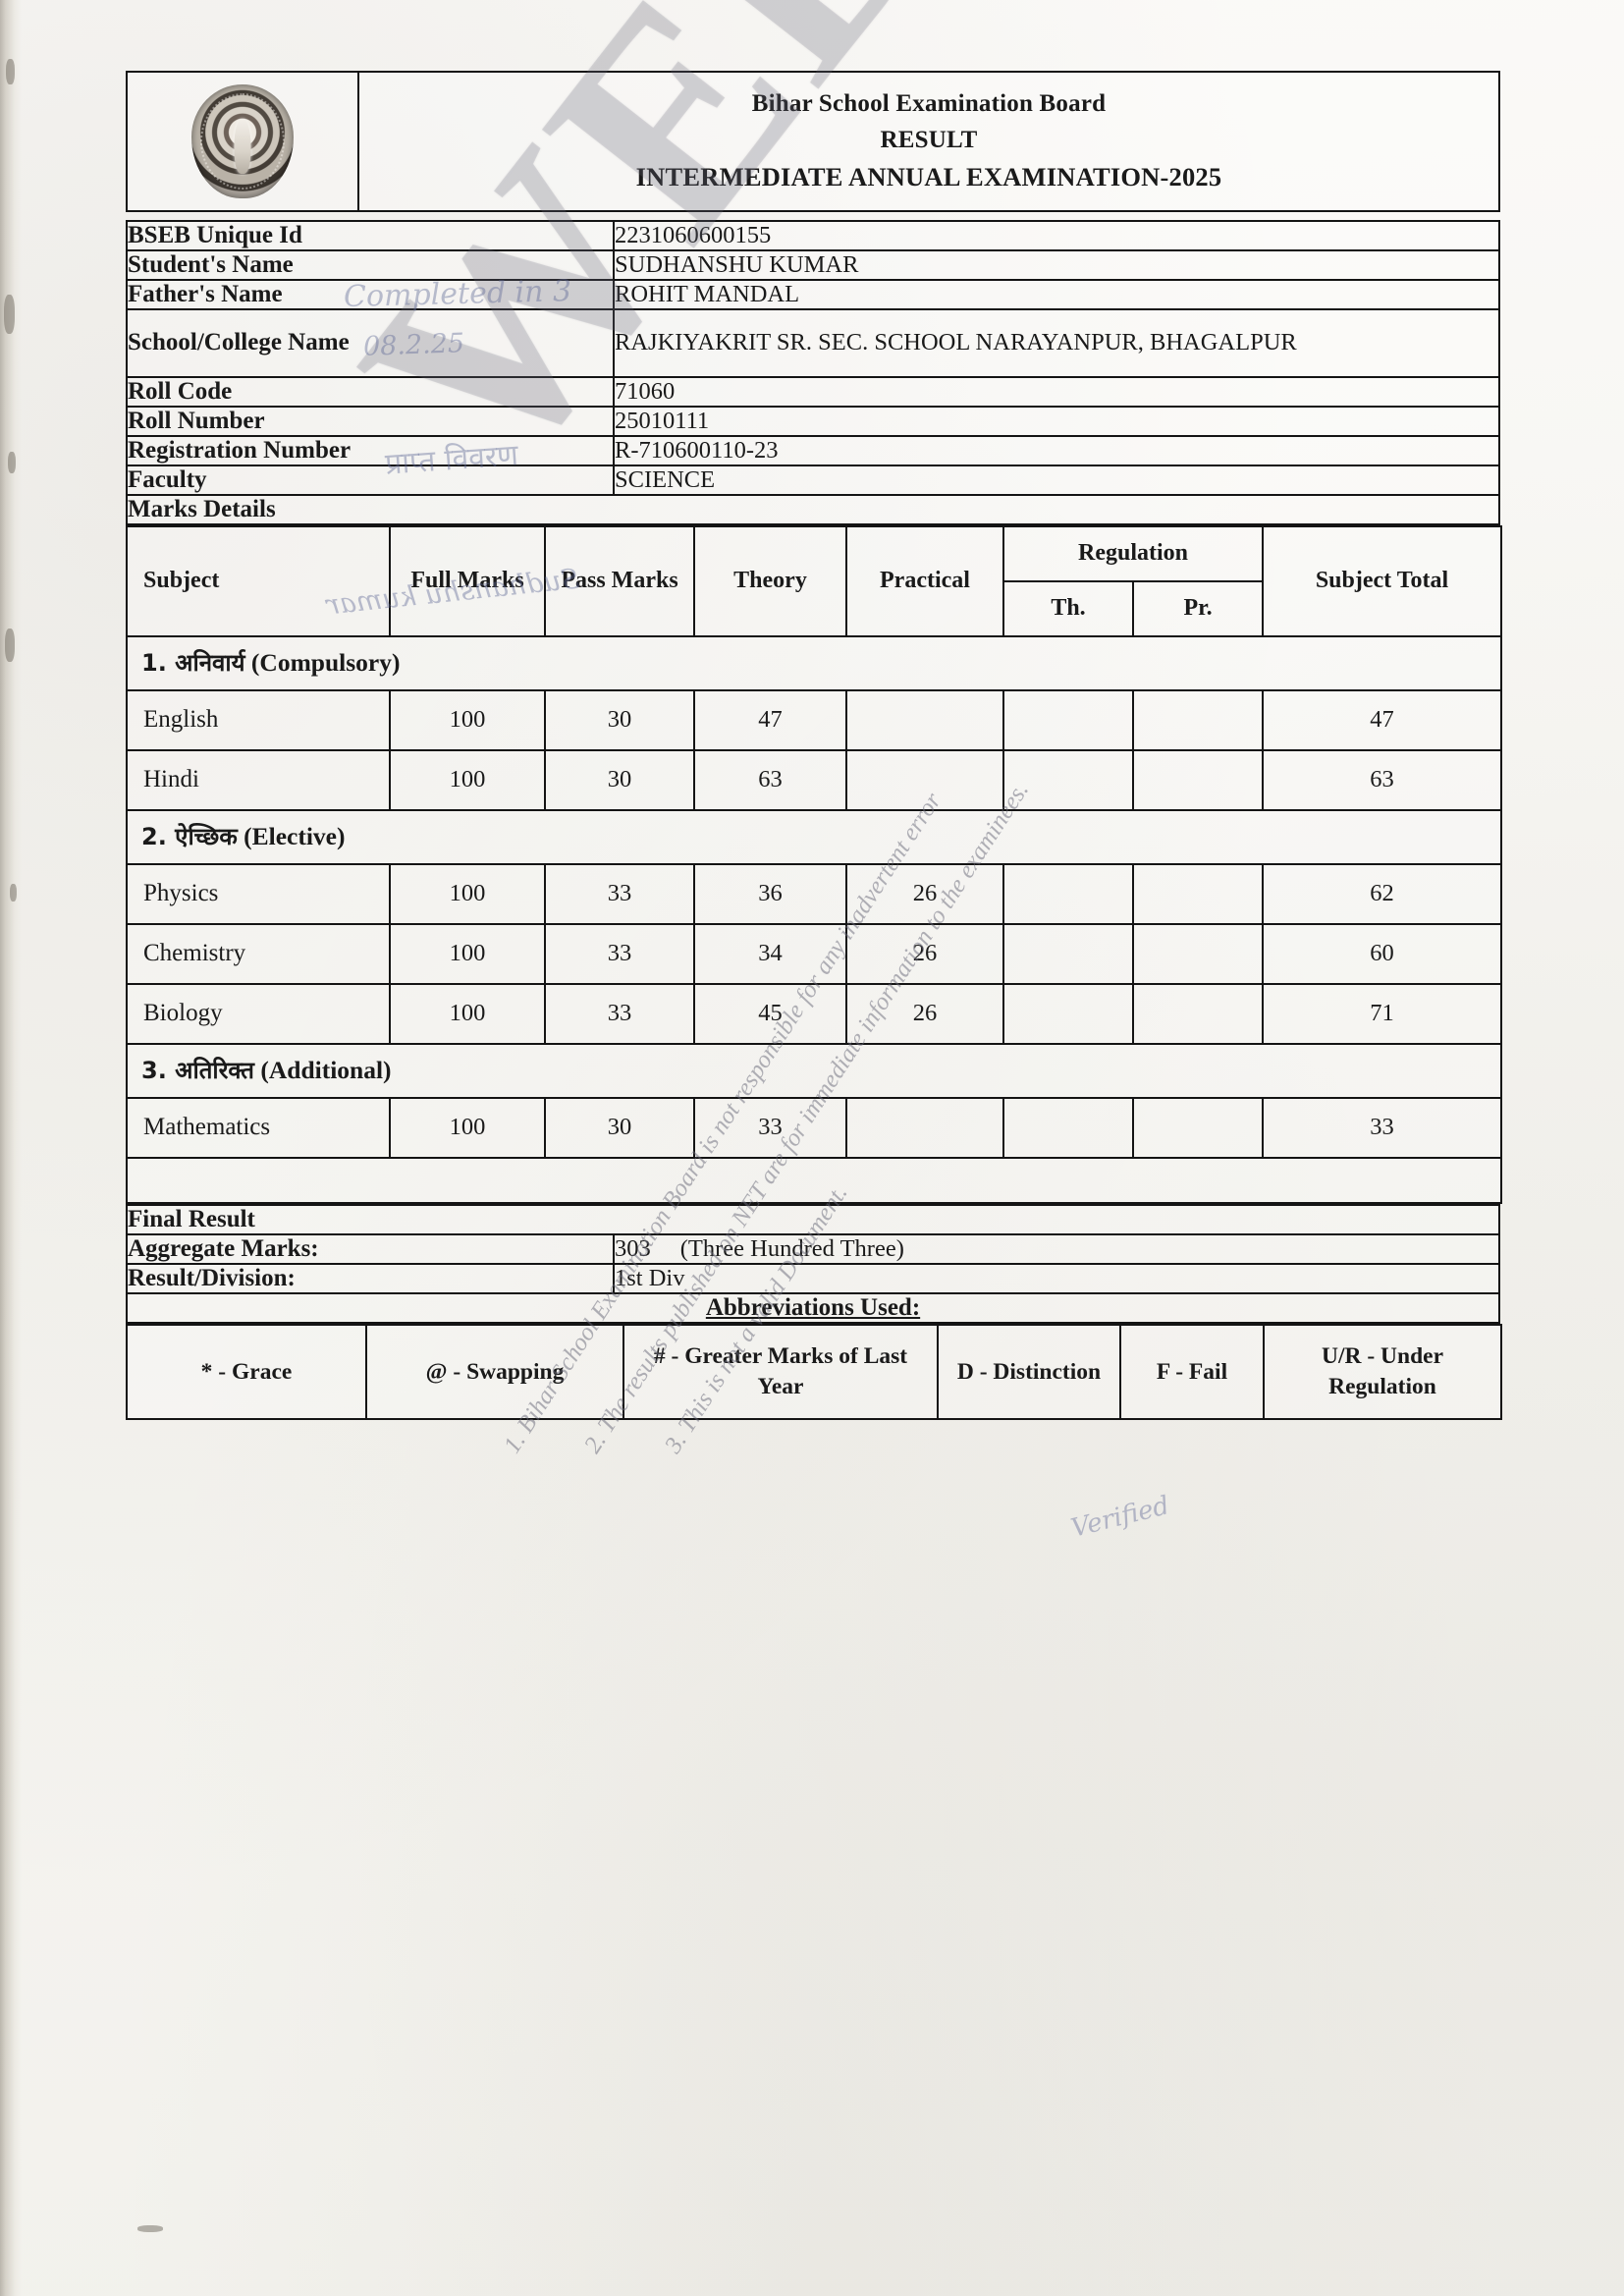 The width and height of the screenshot is (1624, 2296). Describe the element at coordinates (1382, 1127) in the screenshot. I see `subject-total: 33` at that location.